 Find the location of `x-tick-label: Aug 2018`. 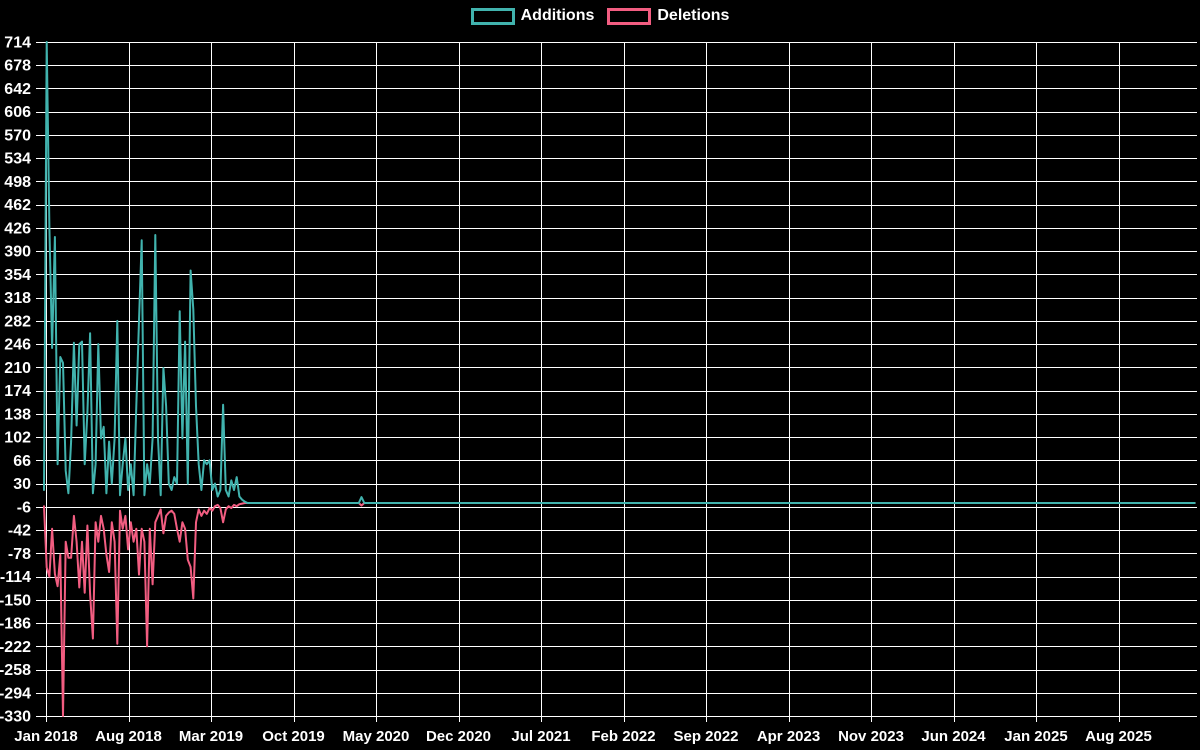

x-tick-label: Aug 2018 is located at coordinates (128, 736).